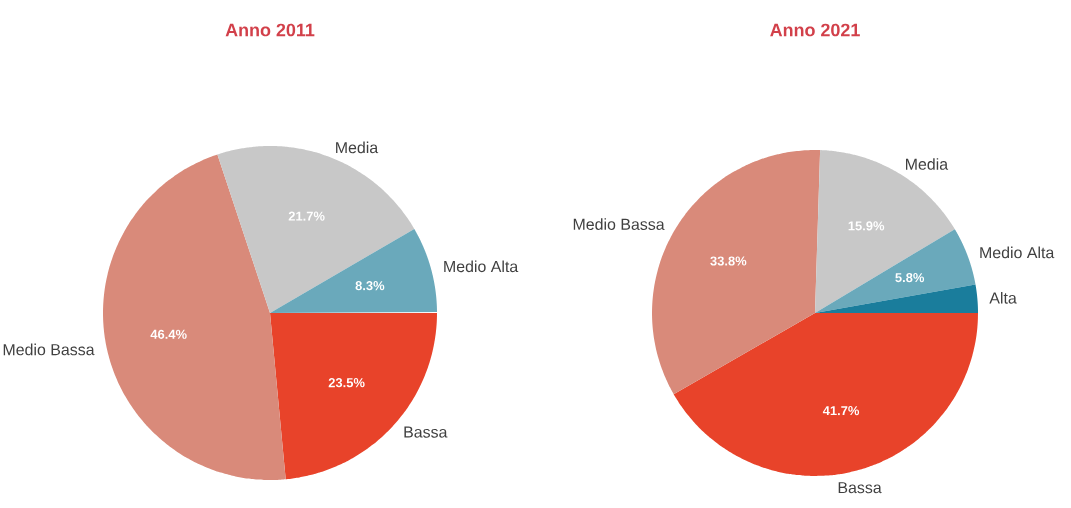  What do you see at coordinates (910, 277) in the screenshot?
I see `data-label: 5.8%` at bounding box center [910, 277].